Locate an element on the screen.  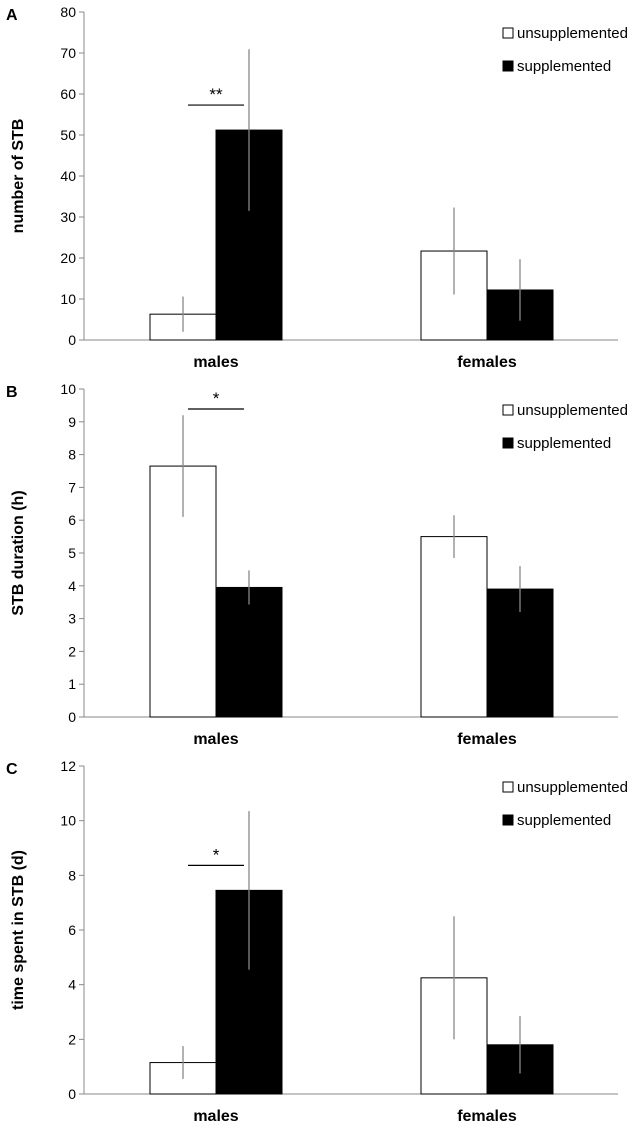
bar-supplemented-males is located at coordinates (249, 652).